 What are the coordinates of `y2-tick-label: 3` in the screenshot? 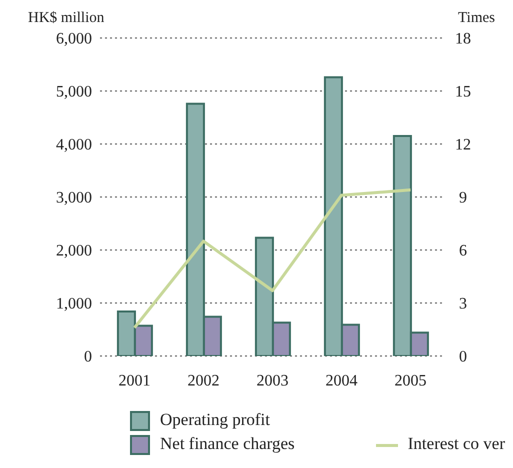 It's located at (463, 304).